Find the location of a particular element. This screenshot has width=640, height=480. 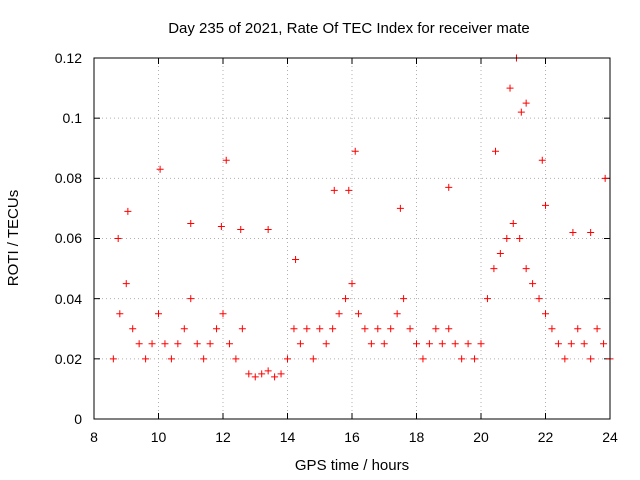

x-tick-label: 8 is located at coordinates (94, 437).